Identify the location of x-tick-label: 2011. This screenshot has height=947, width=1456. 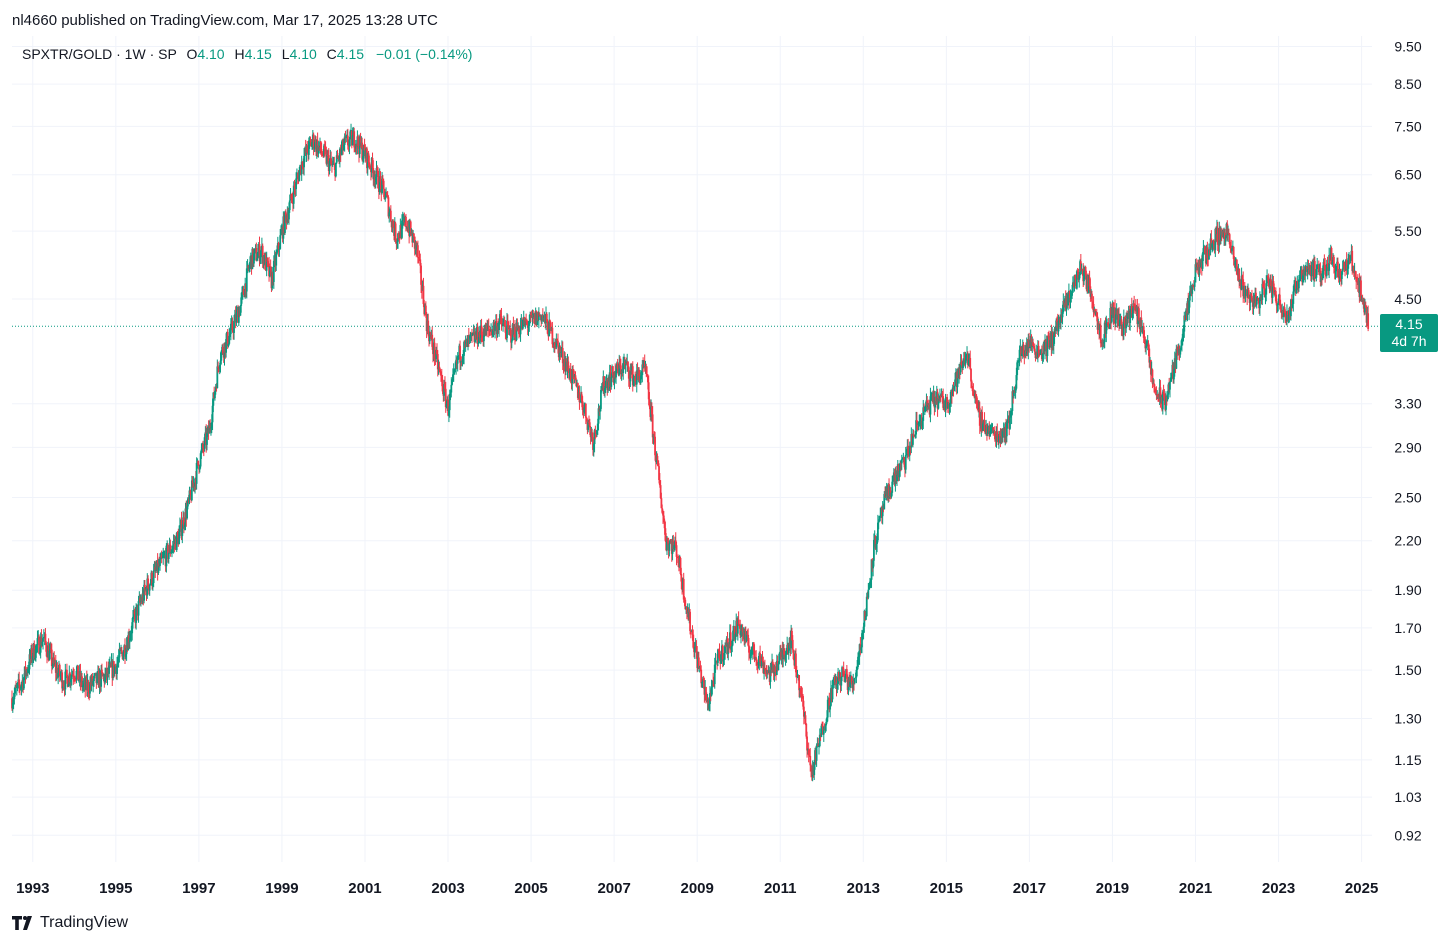
(780, 888).